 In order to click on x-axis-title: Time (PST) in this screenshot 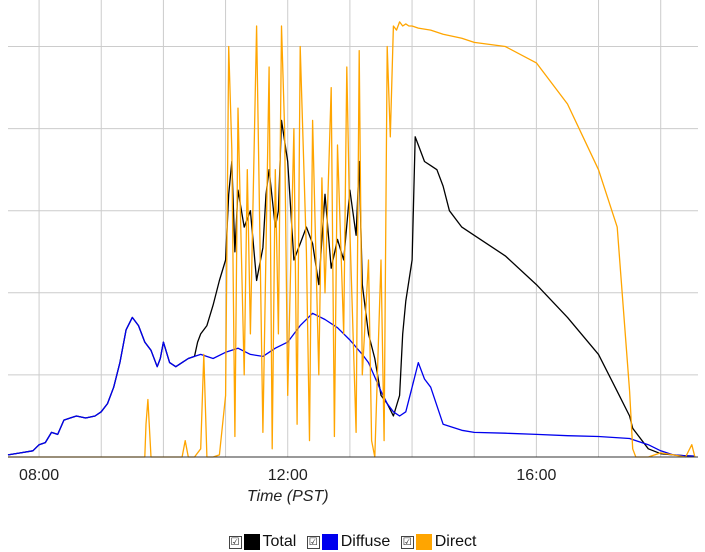, I will do `click(288, 496)`.